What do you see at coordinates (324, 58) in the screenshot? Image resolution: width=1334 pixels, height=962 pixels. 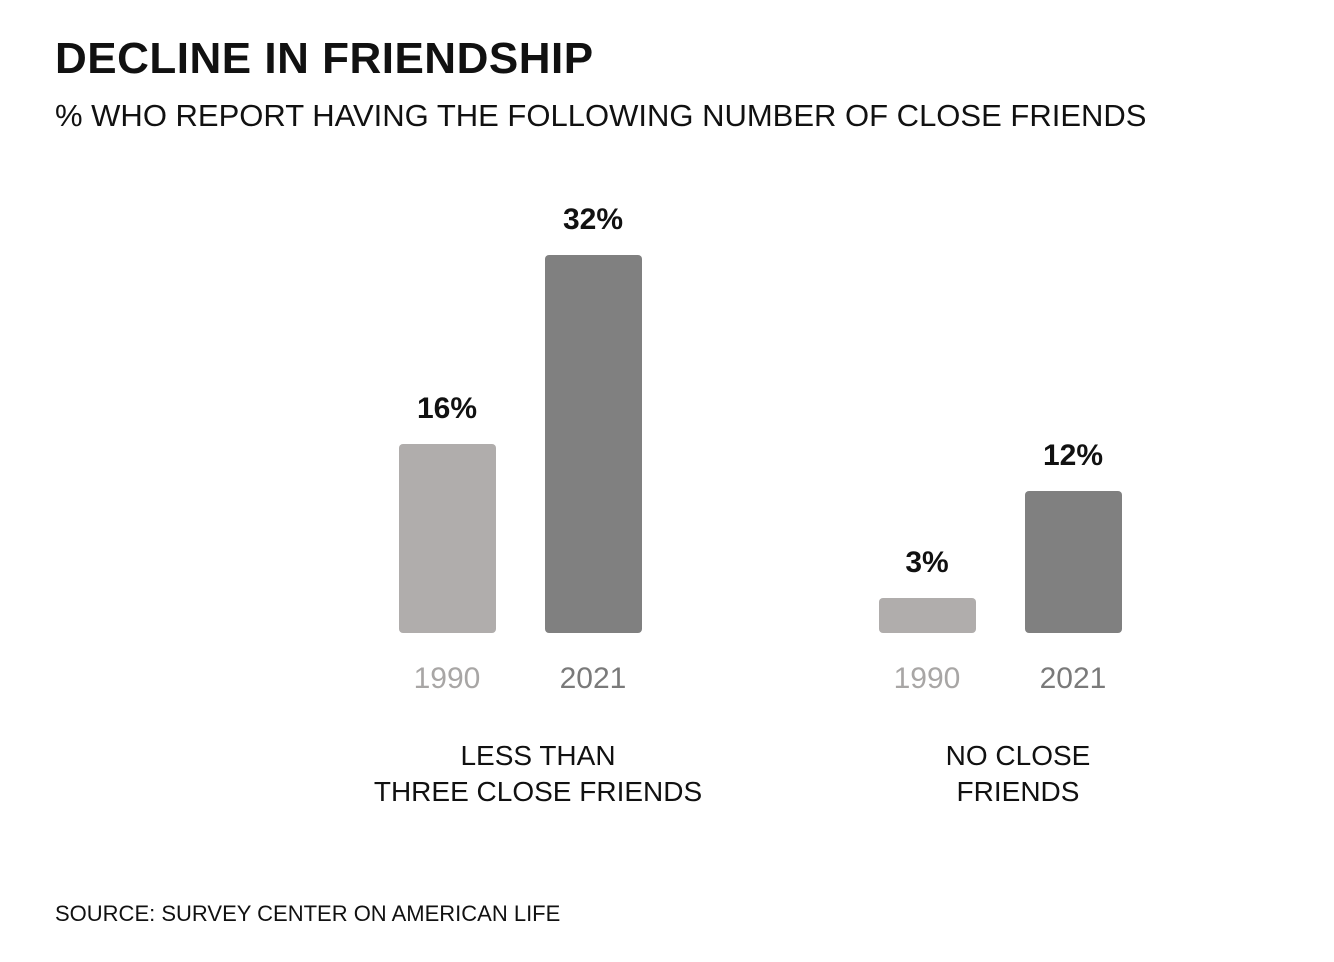 I see `chart-title: DECLINE IN FRIENDSHIP` at bounding box center [324, 58].